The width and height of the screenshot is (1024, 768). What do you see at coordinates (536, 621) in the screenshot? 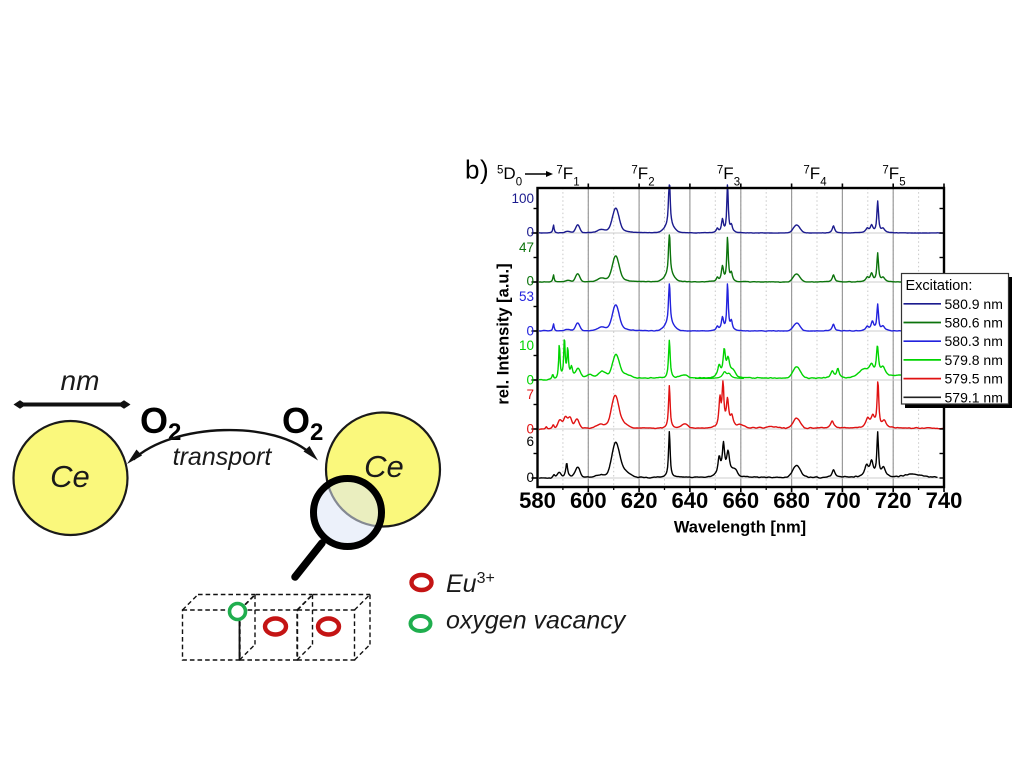
I see `svg-text: oxygen vacancy` at bounding box center [536, 621].